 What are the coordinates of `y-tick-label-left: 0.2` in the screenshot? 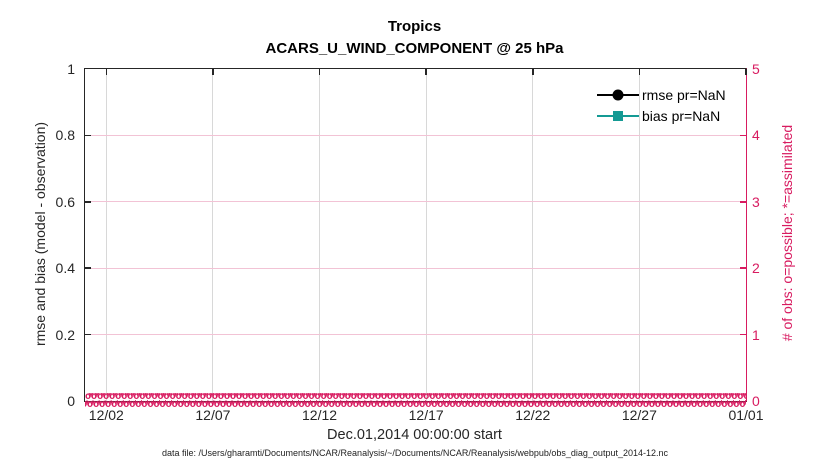 It's located at (65, 334).